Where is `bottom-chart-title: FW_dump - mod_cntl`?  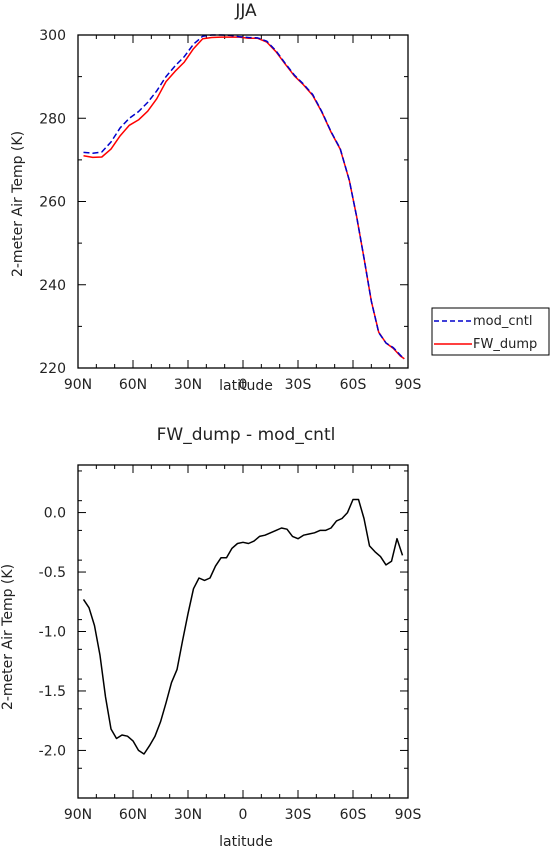
bottom-chart-title: FW_dump - mod_cntl is located at coordinates (246, 435).